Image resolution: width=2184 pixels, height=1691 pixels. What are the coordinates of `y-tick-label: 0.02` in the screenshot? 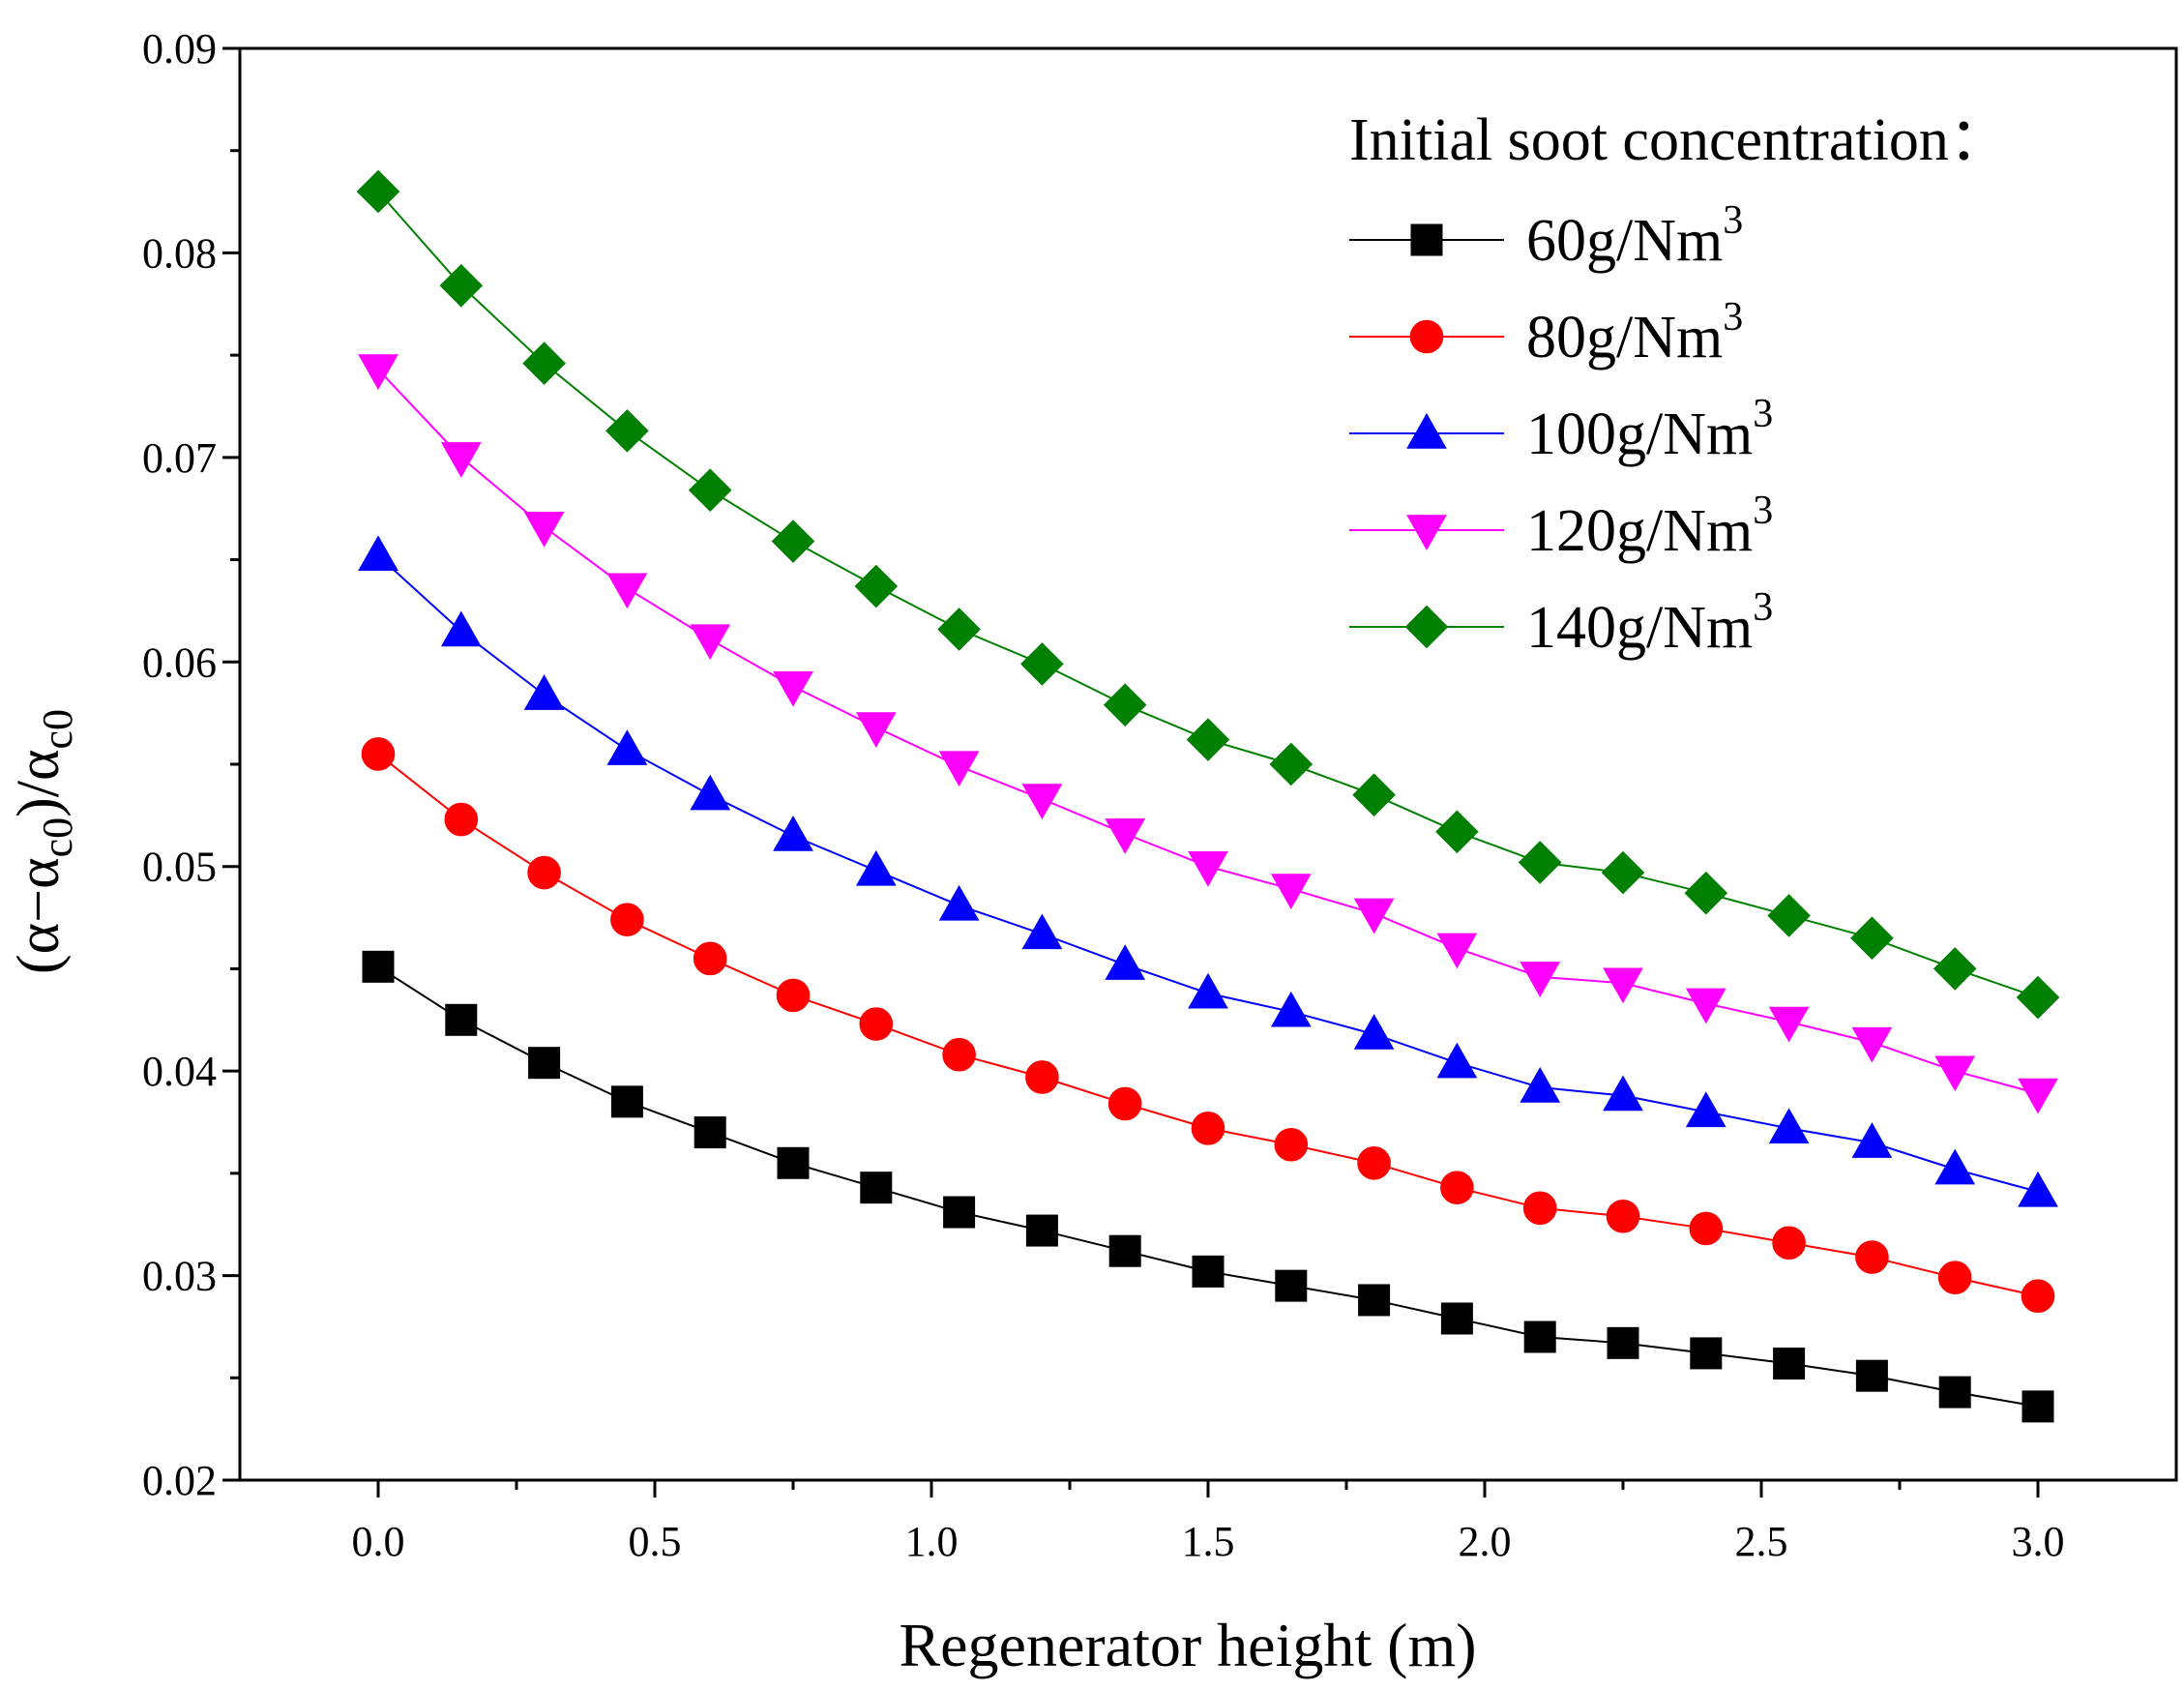 It's located at (180, 1481).